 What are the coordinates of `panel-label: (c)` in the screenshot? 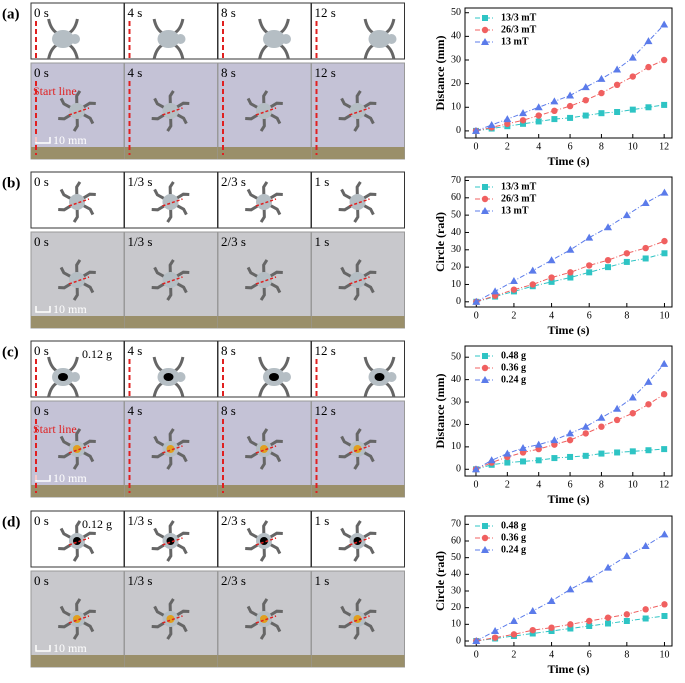 It's located at (10, 352).